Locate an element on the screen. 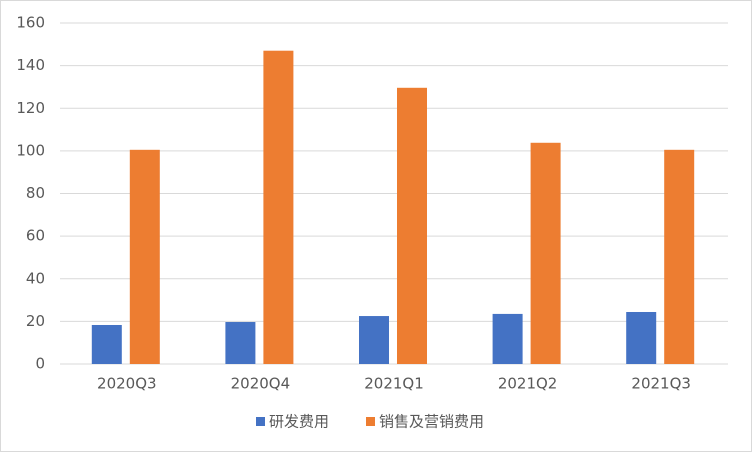 This screenshot has width=752, height=452. y-tick-label: 80 is located at coordinates (35, 193).